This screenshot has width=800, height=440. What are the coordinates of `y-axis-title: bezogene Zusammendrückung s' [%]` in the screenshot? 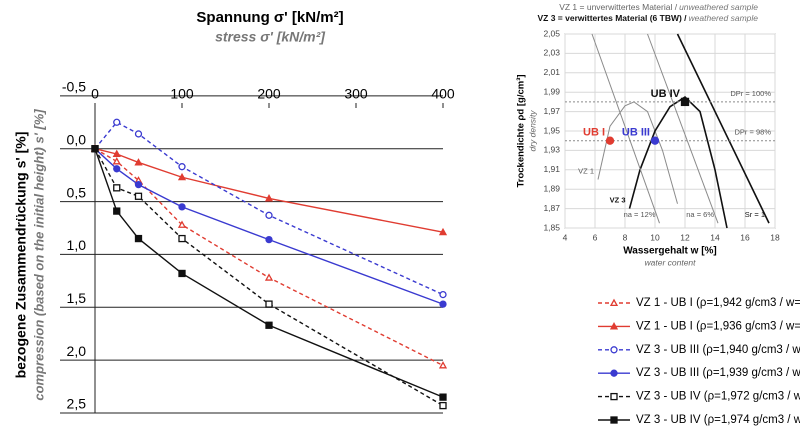 It's located at (21, 255).